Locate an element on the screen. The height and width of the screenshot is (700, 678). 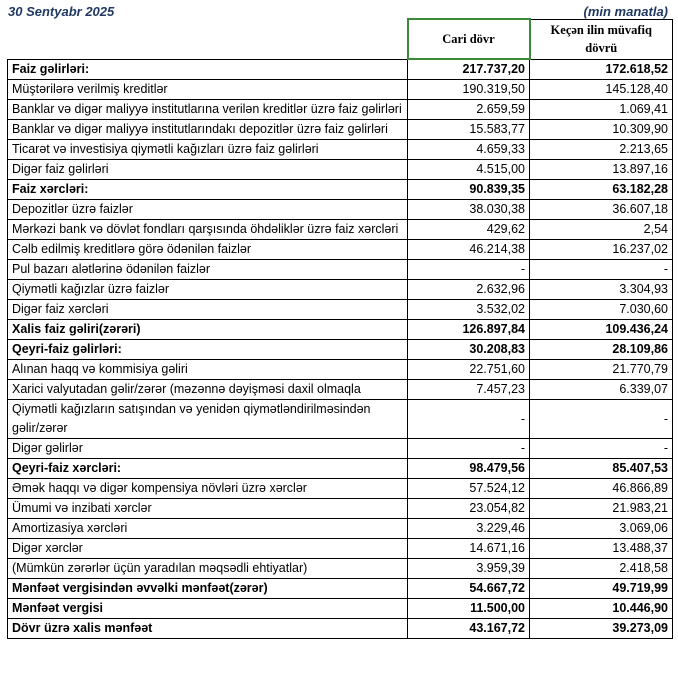
table-row: Digər gəlirlər - - is located at coordinates (340, 448).